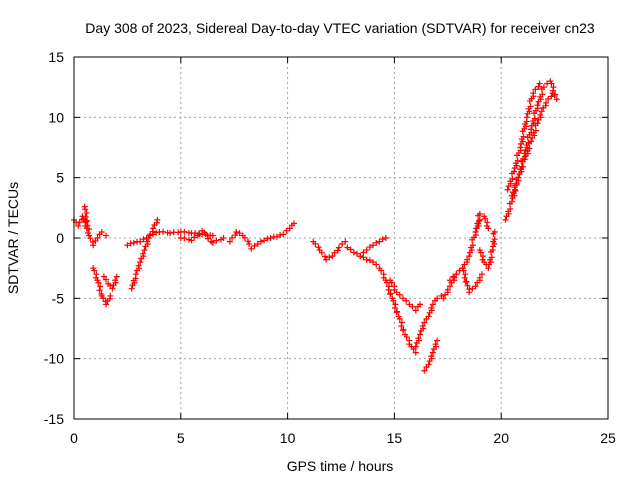 The height and width of the screenshot is (480, 640). I want to click on y-tick-label: 5, so click(60, 178).